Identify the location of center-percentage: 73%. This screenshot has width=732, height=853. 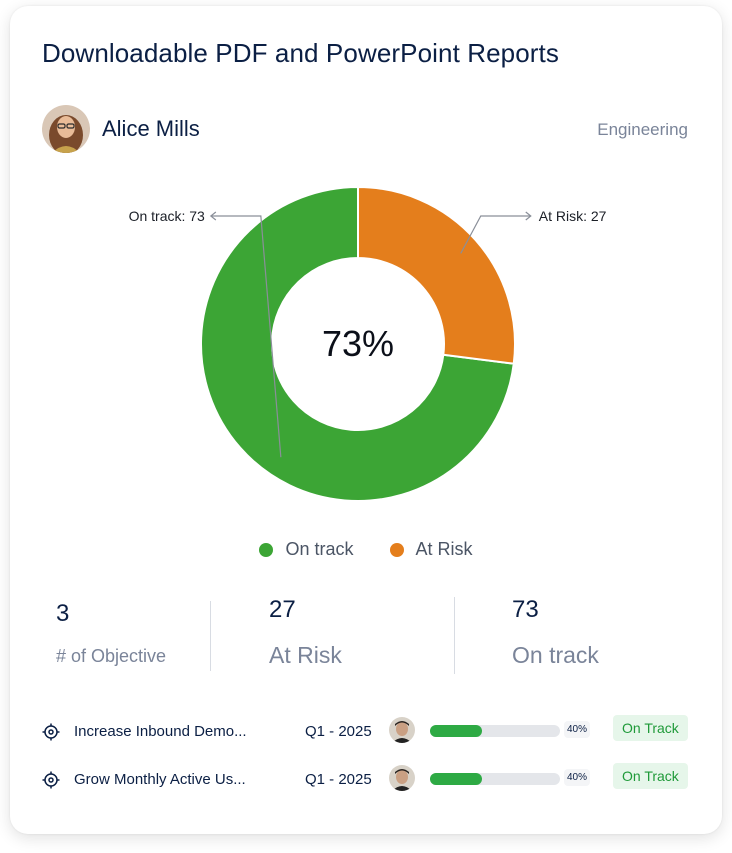
(358, 343).